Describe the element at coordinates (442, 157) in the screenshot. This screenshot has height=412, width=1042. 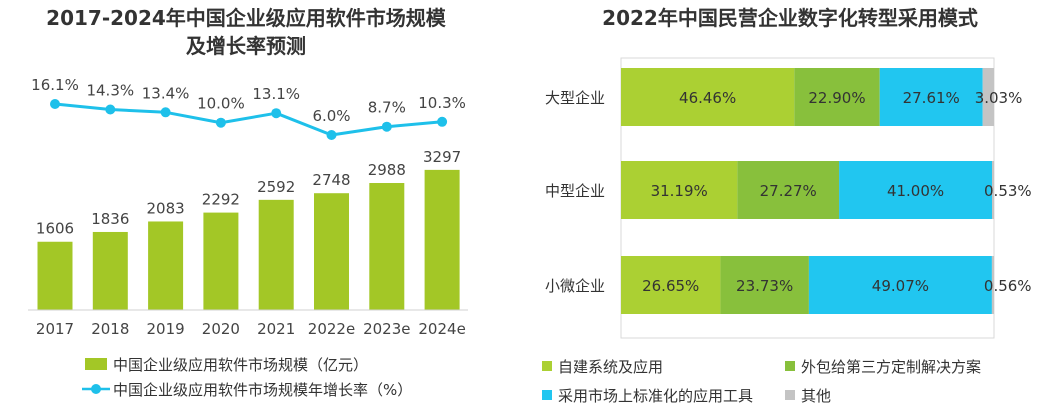
I see `bar-value-label-2024e: 3297` at that location.